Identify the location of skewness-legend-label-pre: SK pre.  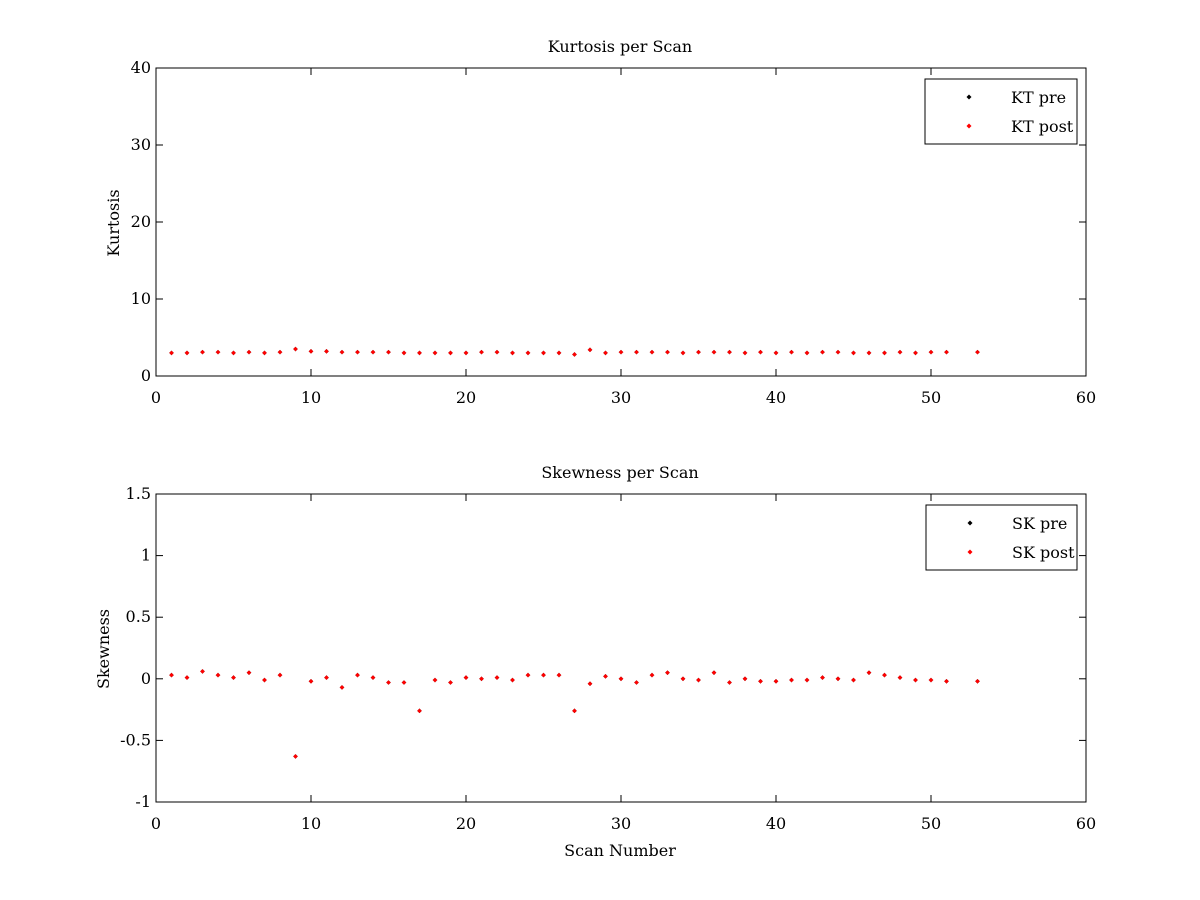
(1039, 523).